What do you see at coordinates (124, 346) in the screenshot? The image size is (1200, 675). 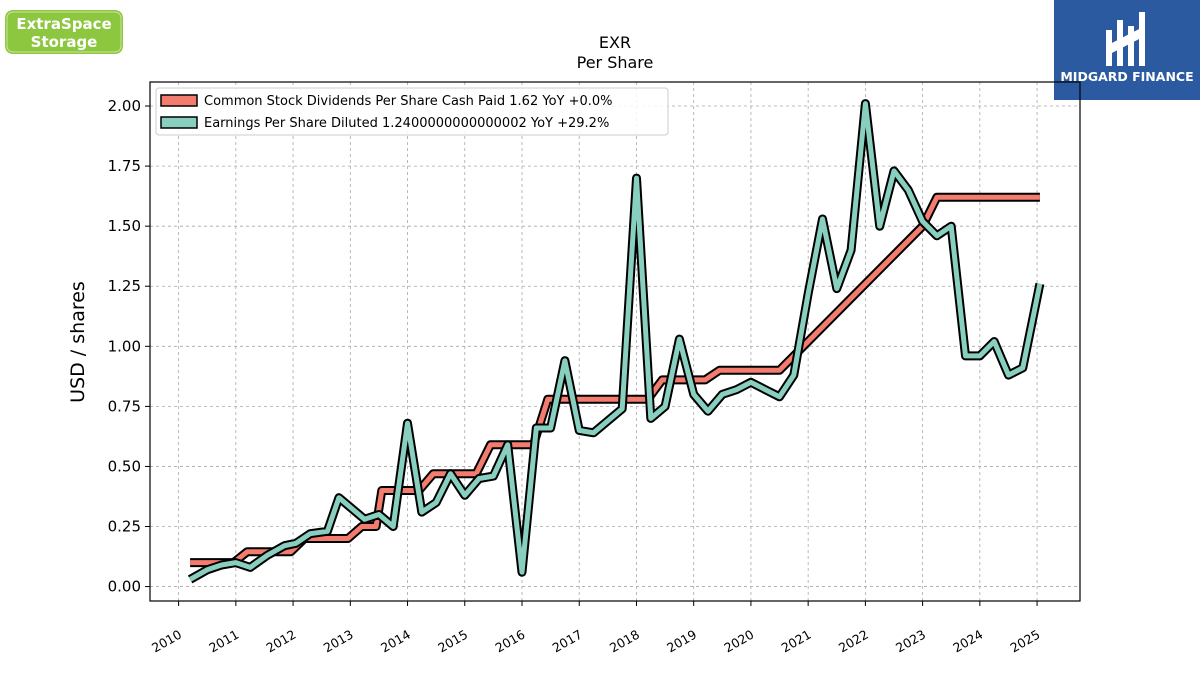 I see `y-tick-label: 1.00` at bounding box center [124, 346].